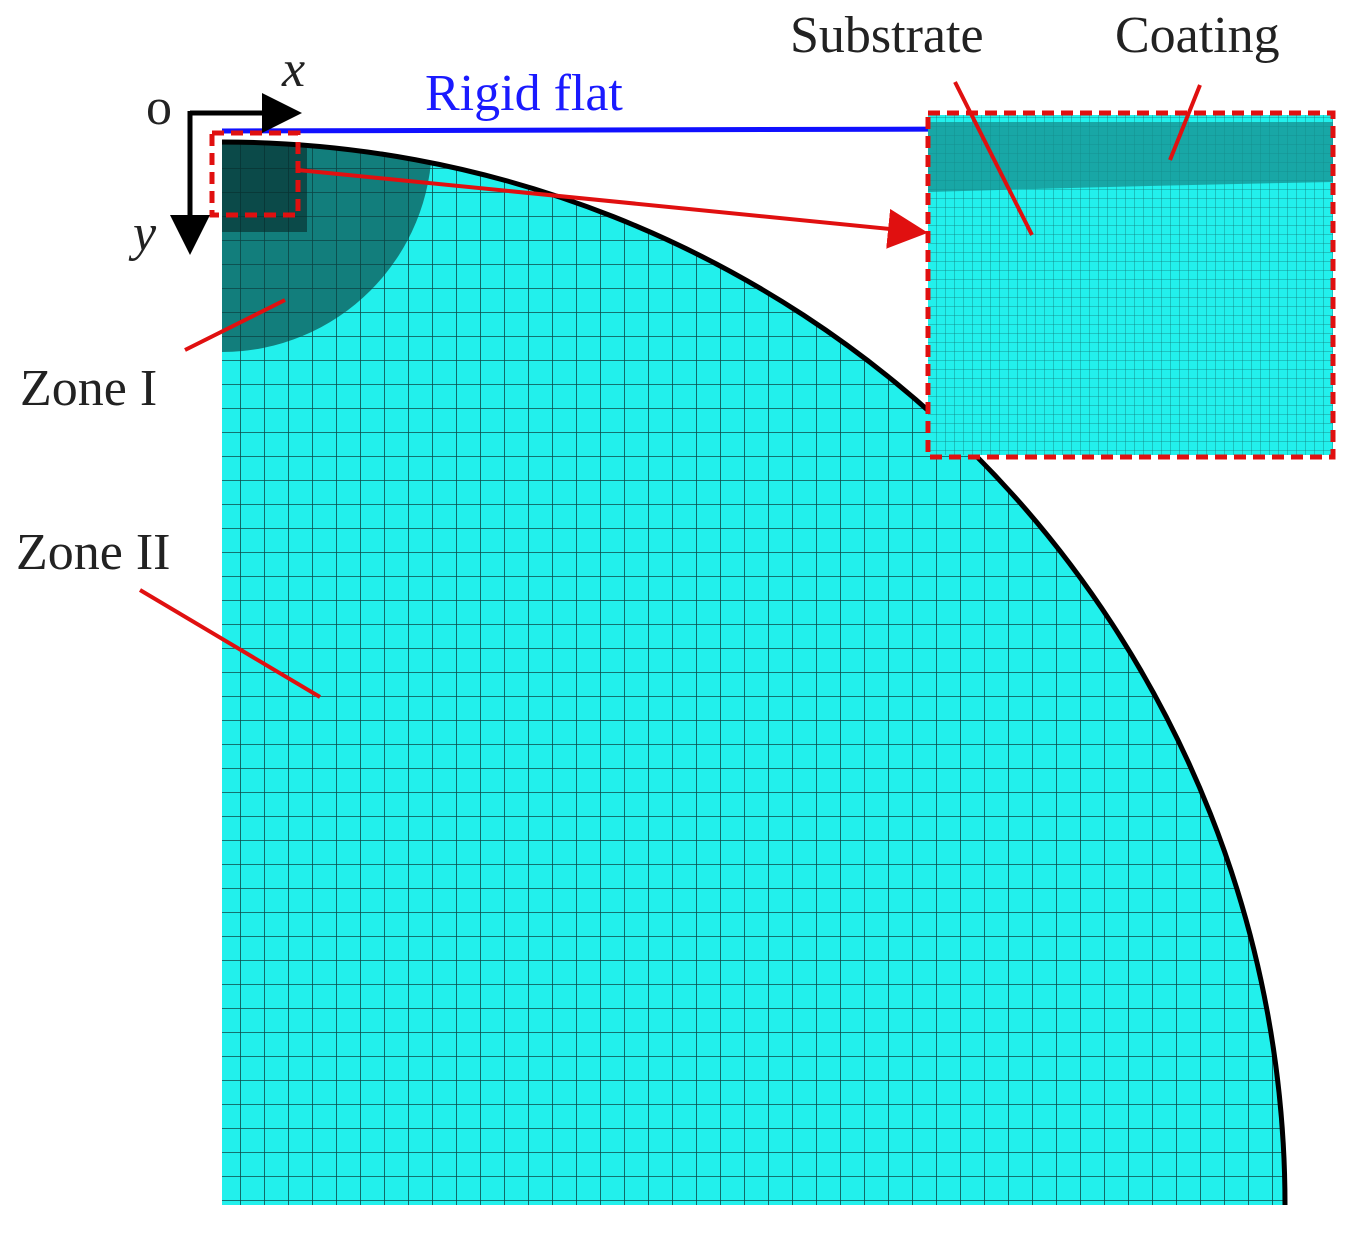 This screenshot has height=1239, width=1363. I want to click on coating-label: Coating, so click(1197, 35).